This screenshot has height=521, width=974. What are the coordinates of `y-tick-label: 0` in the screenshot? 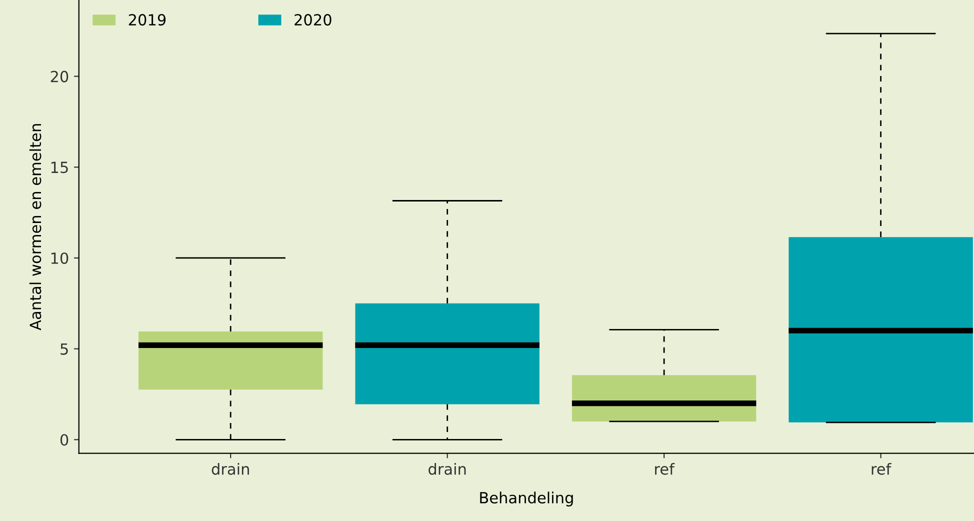 It's located at (64, 440).